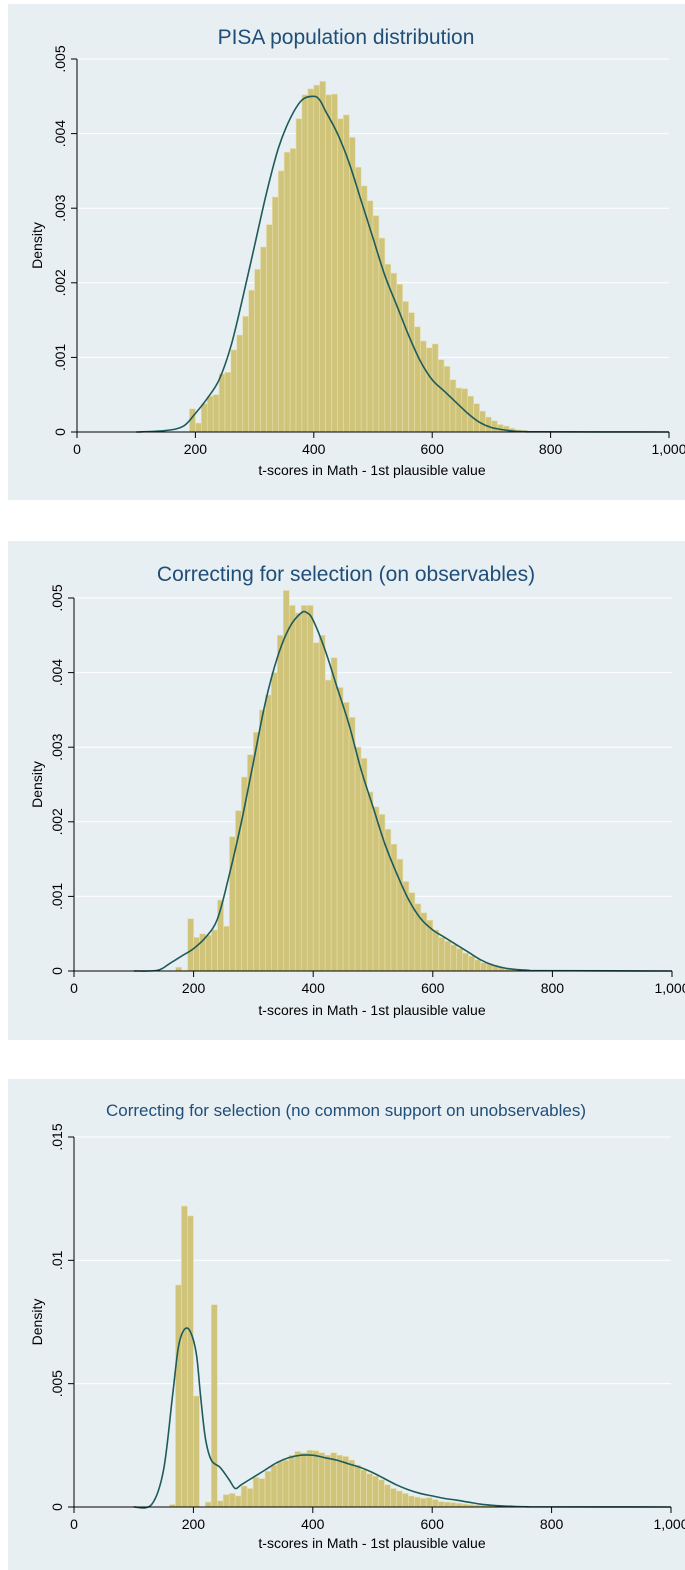 This screenshot has width=685, height=1570. Describe the element at coordinates (402, 1418) in the screenshot. I see `density-curve` at that location.